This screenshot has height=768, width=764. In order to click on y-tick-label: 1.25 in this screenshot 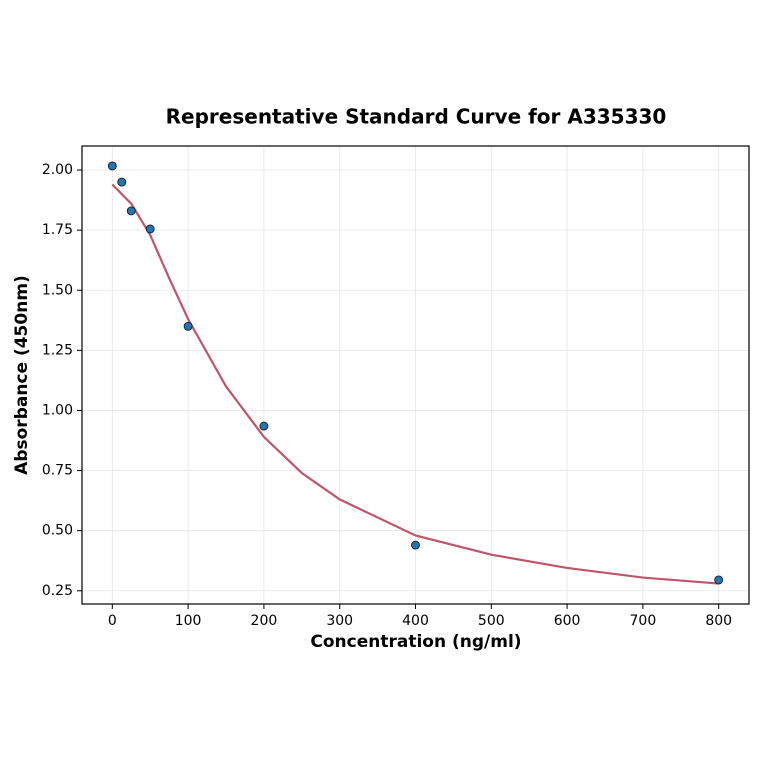, I will do `click(57, 350)`.